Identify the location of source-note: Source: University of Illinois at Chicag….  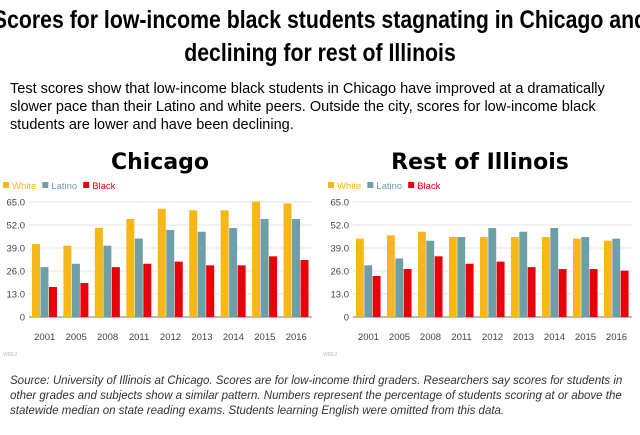
(316, 396).